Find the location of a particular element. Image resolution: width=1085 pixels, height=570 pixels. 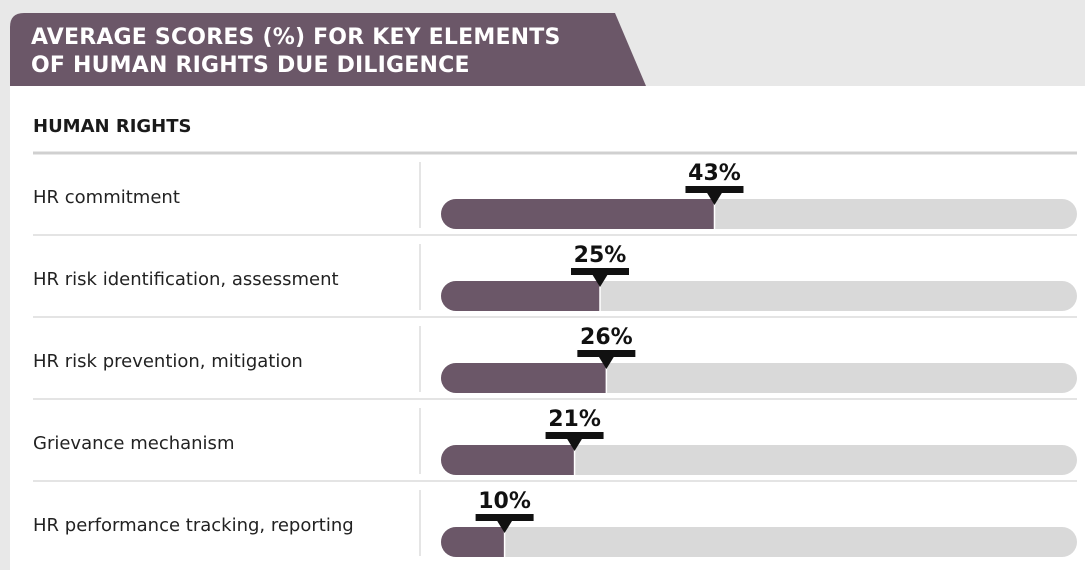

value-label: 10% is located at coordinates (504, 501).